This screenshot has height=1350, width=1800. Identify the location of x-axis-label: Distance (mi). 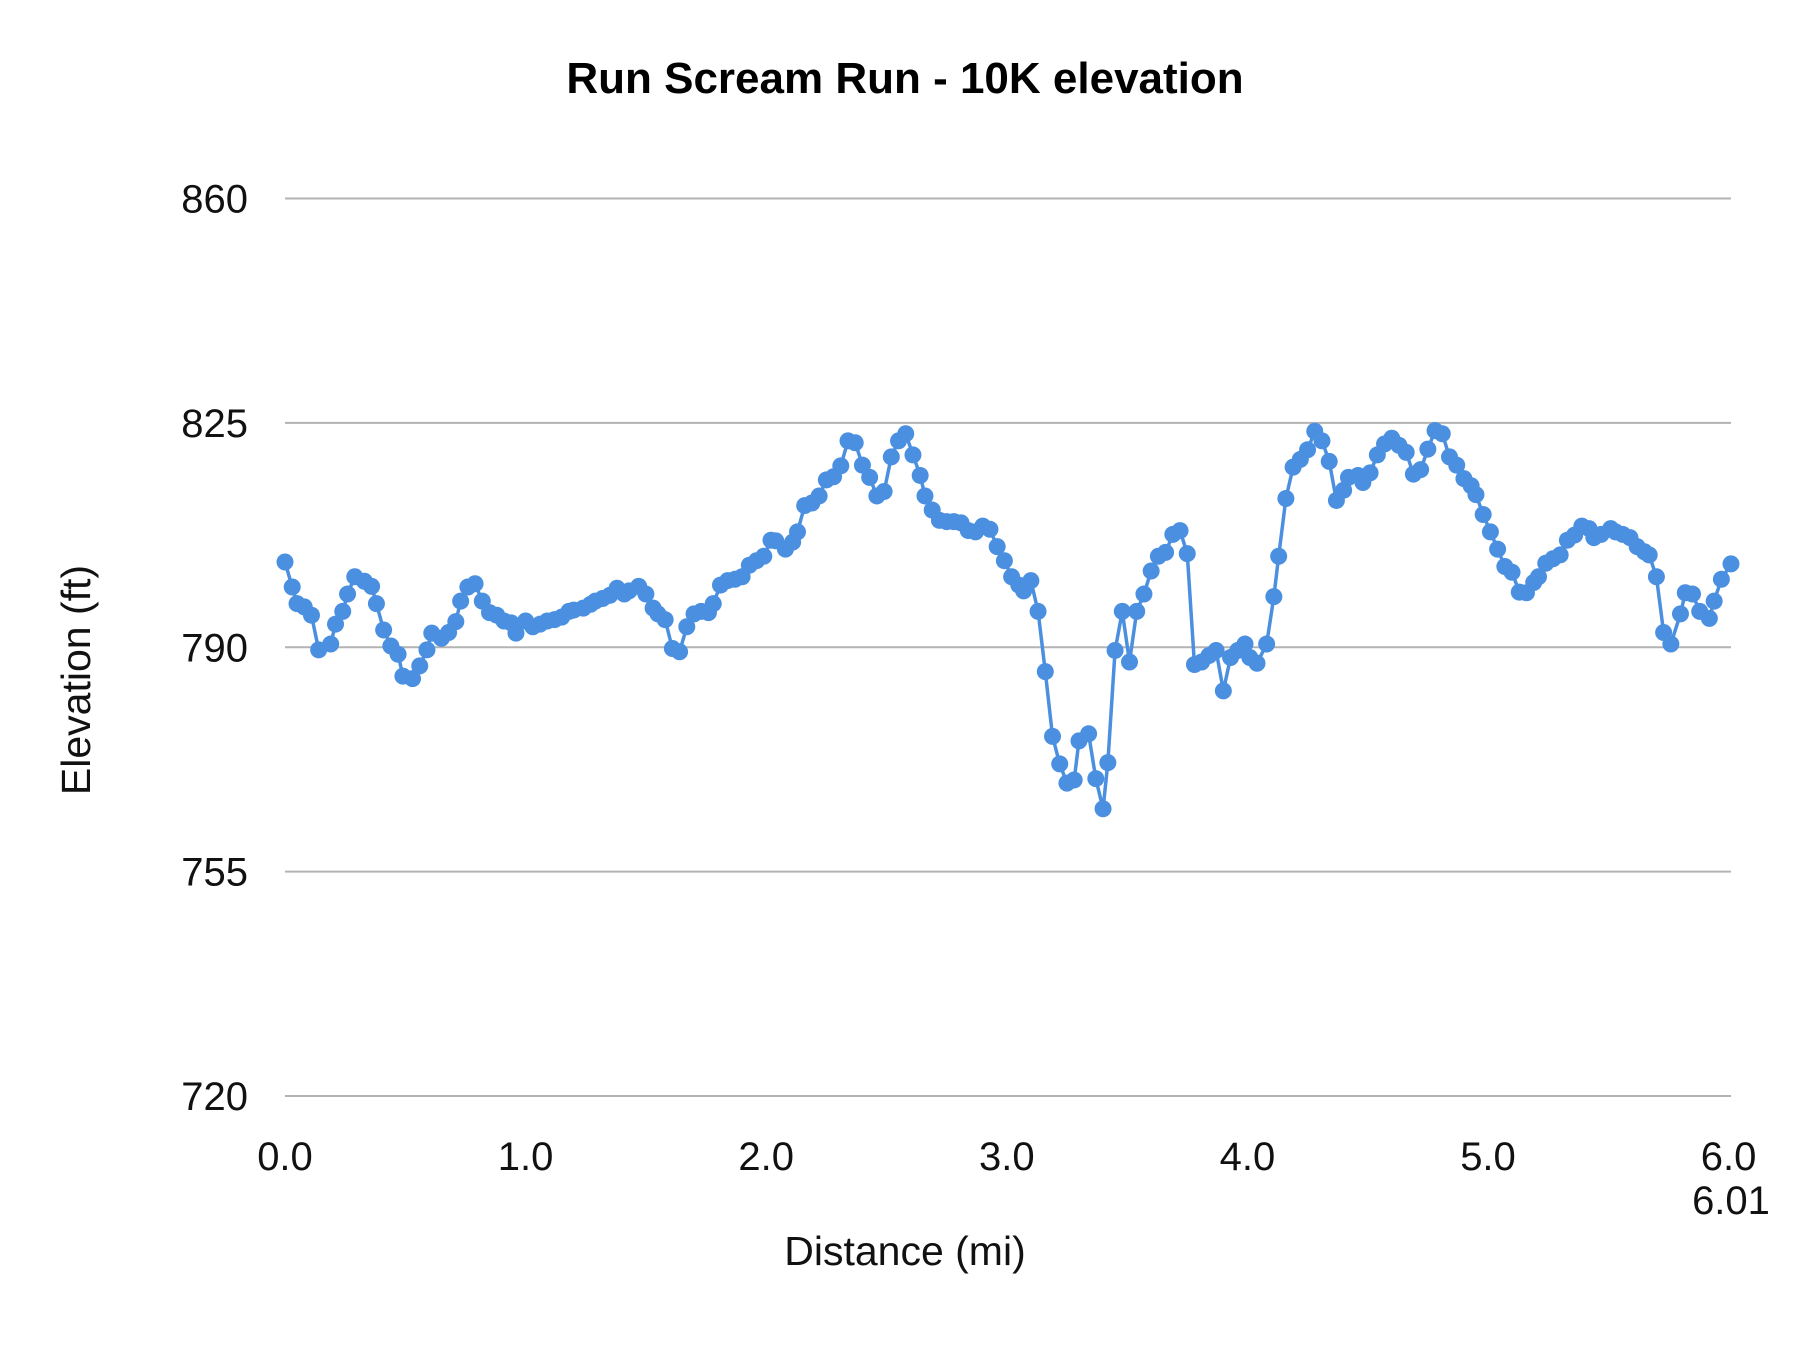
(904, 1251).